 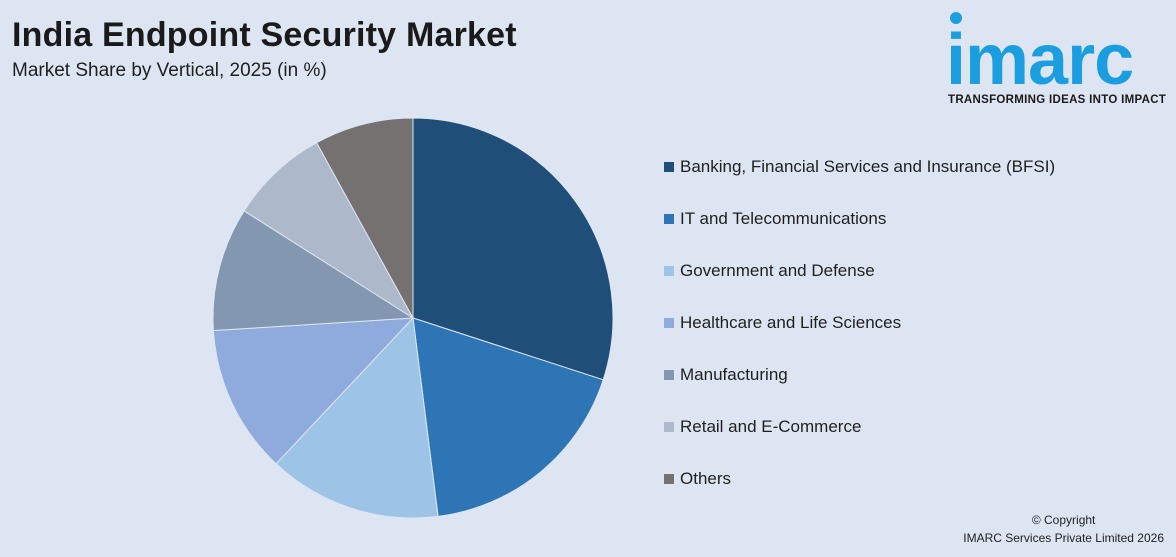 What do you see at coordinates (1063, 520) in the screenshot?
I see `copyright-line-1: © Copyright` at bounding box center [1063, 520].